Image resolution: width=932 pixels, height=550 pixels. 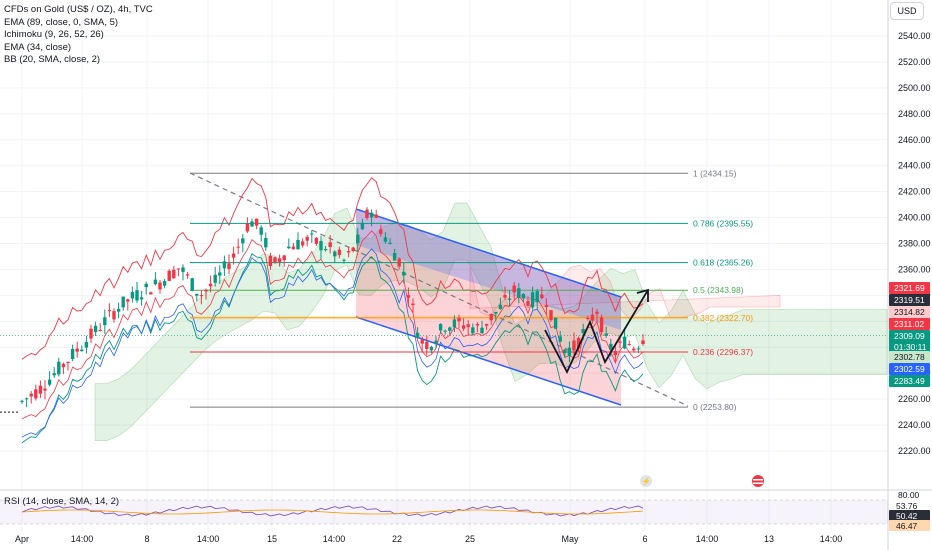 I want to click on ichimoku-cloud-fill-red, so click(x=625, y=292).